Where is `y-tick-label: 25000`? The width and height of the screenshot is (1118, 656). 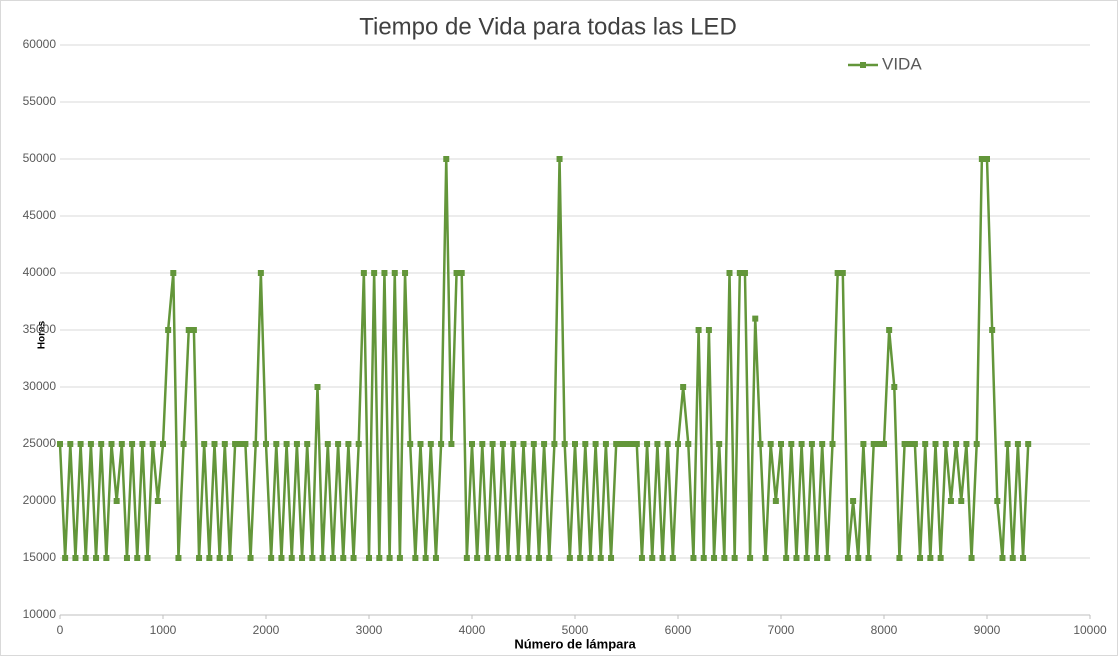 y-tick-label: 25000 is located at coordinates (40, 443).